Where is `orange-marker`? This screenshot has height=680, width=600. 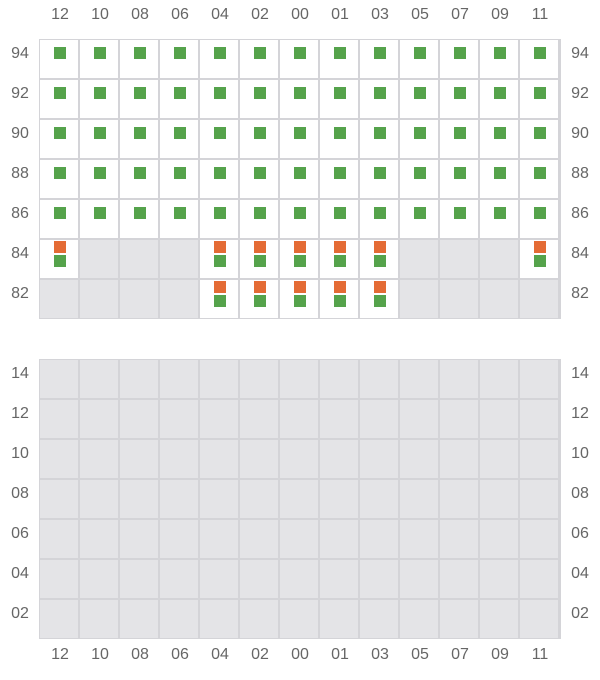
orange-marker is located at coordinates (380, 287).